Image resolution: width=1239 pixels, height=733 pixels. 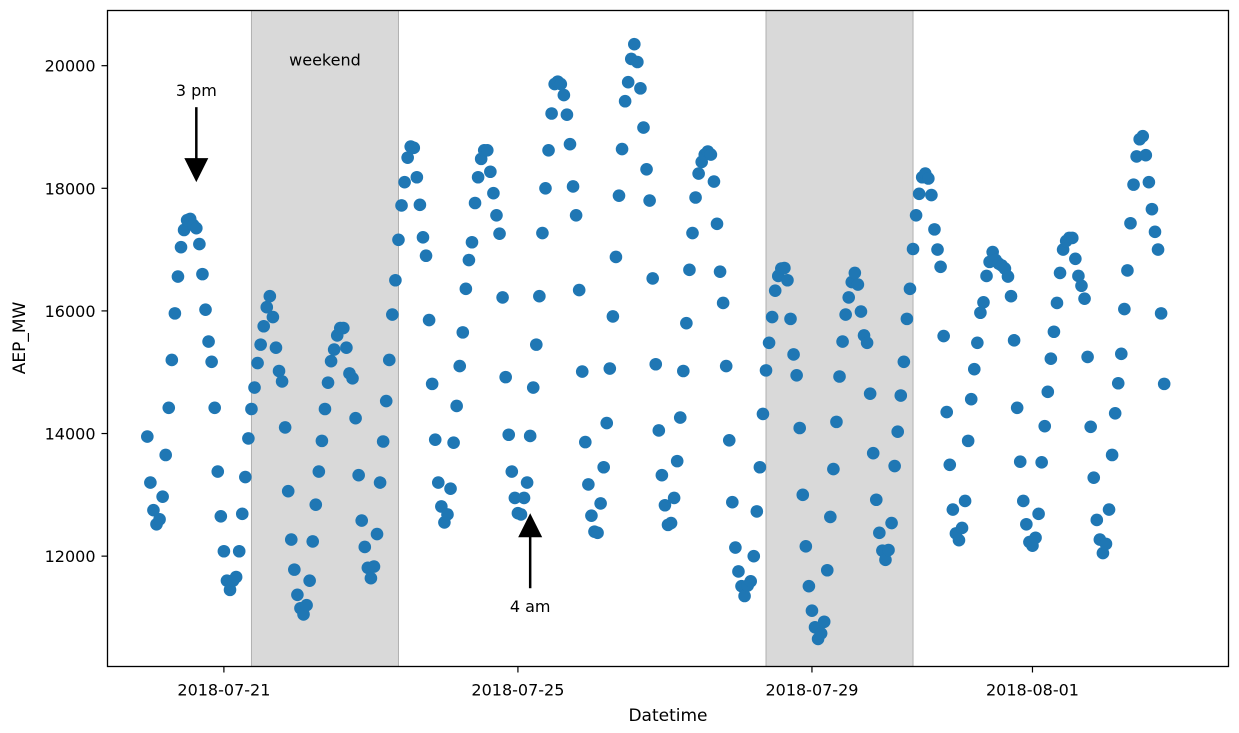 I want to click on annotation-arrowhead, so click(x=530, y=525).